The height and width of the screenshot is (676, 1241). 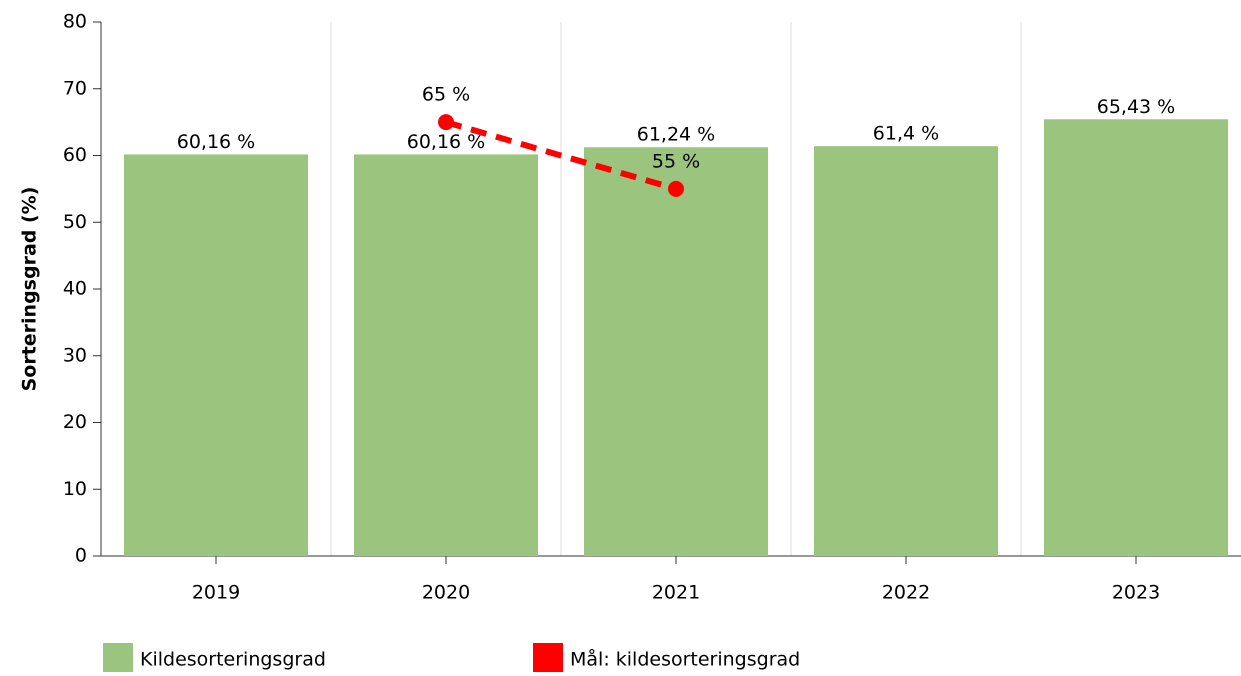 What do you see at coordinates (676, 135) in the screenshot?
I see `data-label: 61,24 %` at bounding box center [676, 135].